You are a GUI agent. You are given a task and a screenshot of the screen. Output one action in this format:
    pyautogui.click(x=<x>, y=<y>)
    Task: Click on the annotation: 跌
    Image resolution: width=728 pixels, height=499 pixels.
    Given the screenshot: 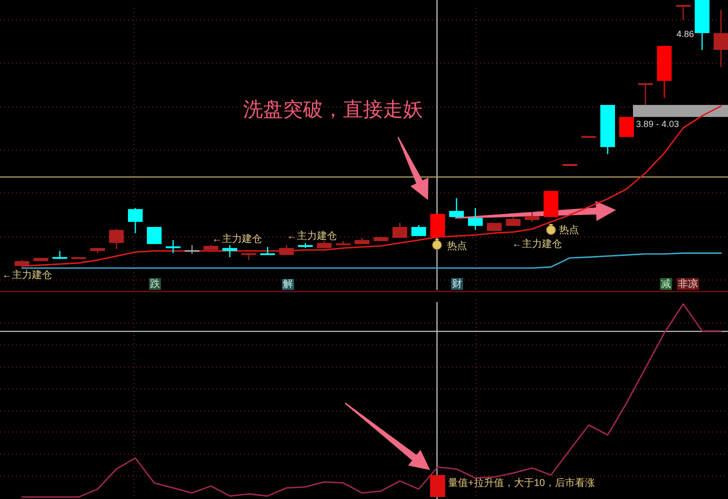 What is the action you would take?
    pyautogui.click(x=155, y=284)
    